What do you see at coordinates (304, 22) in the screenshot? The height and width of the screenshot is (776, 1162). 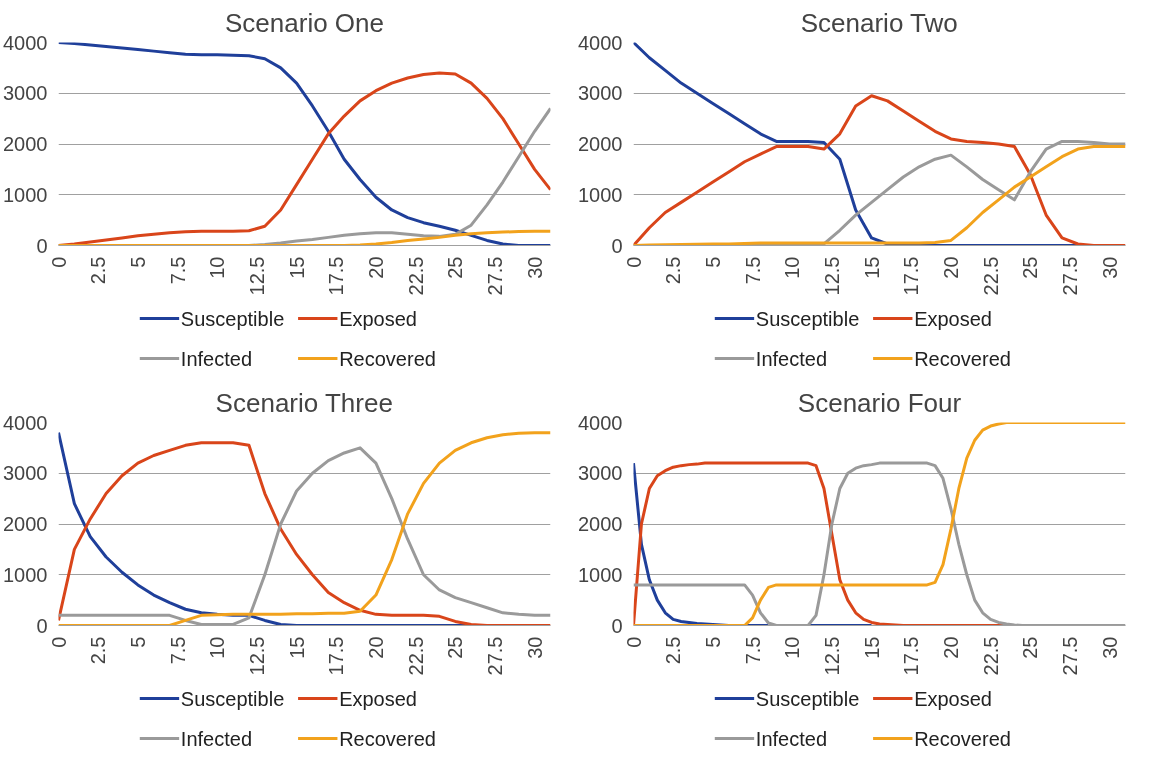 I see `chart-title: Scenario One` at bounding box center [304, 22].